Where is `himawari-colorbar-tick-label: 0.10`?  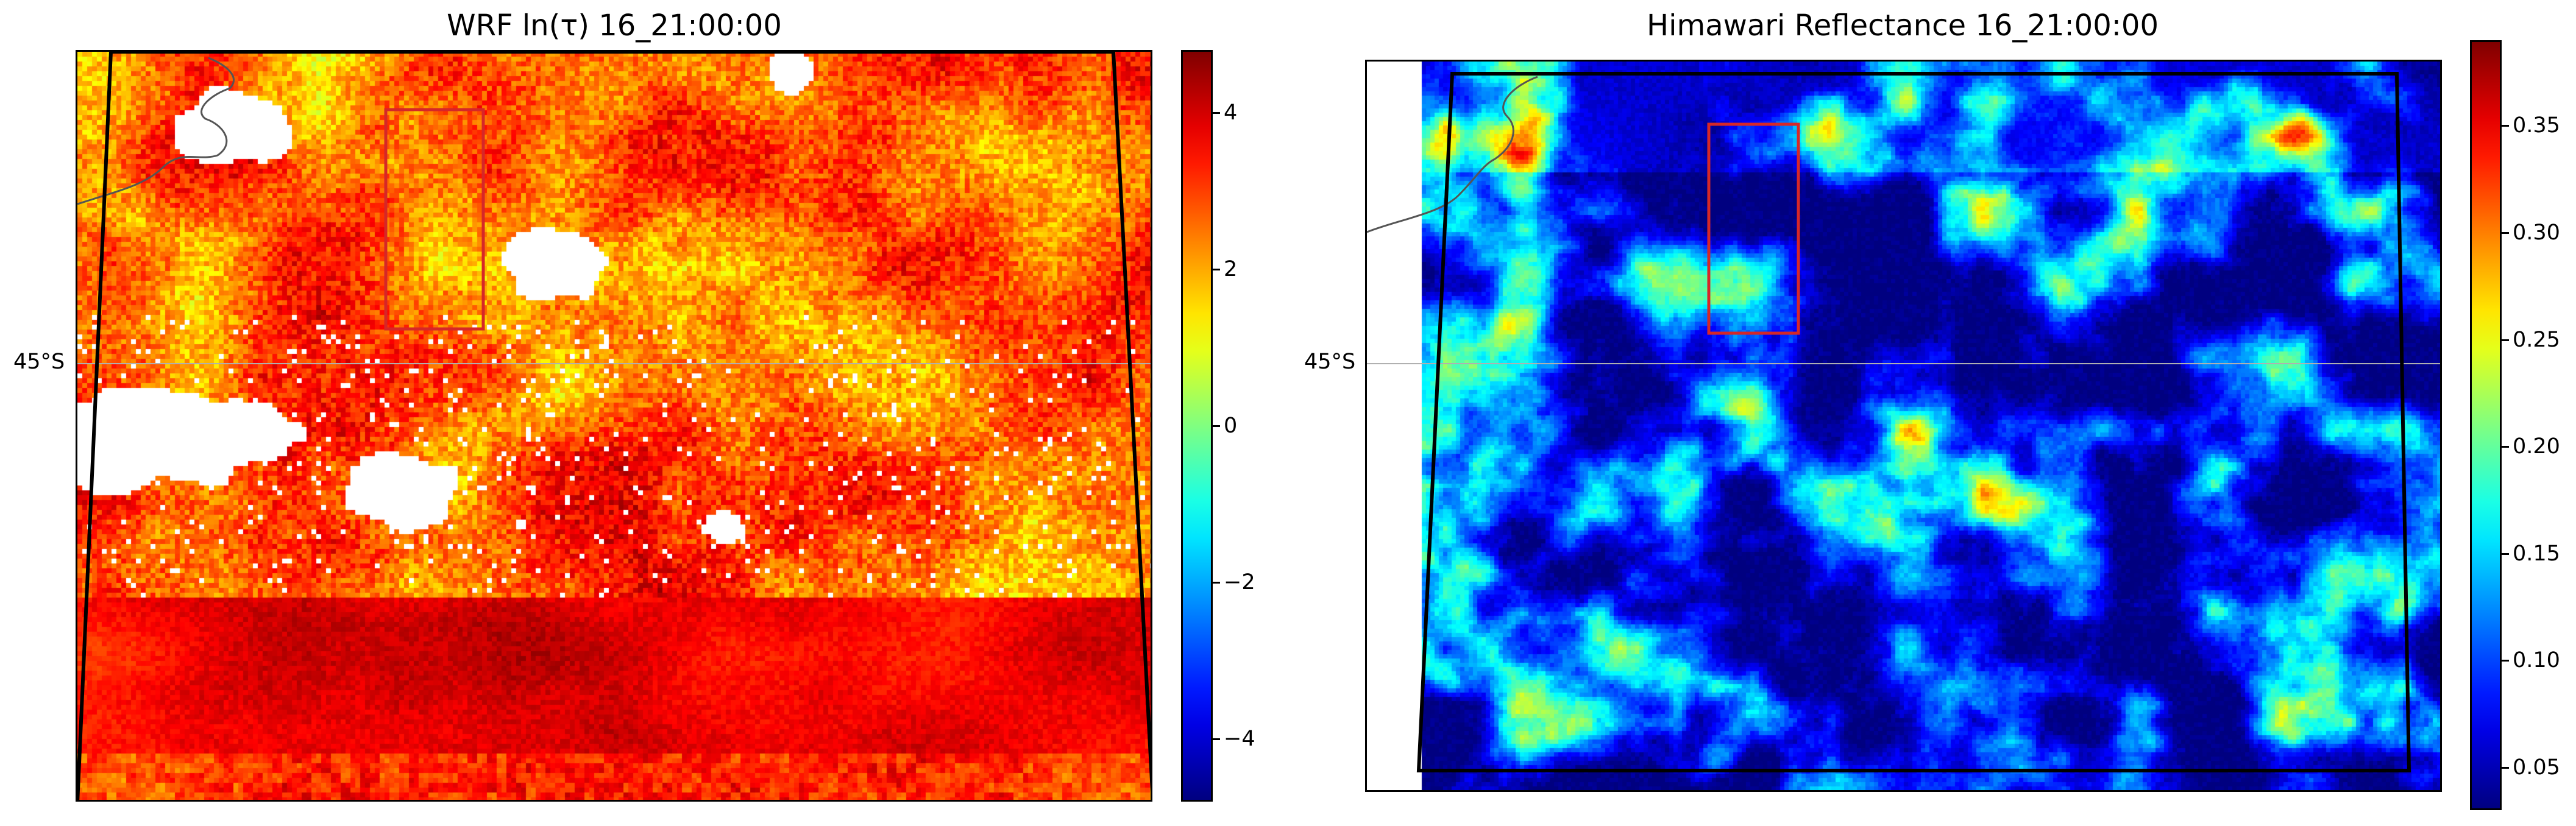
himawari-colorbar-tick-label: 0.10 is located at coordinates (2537, 660).